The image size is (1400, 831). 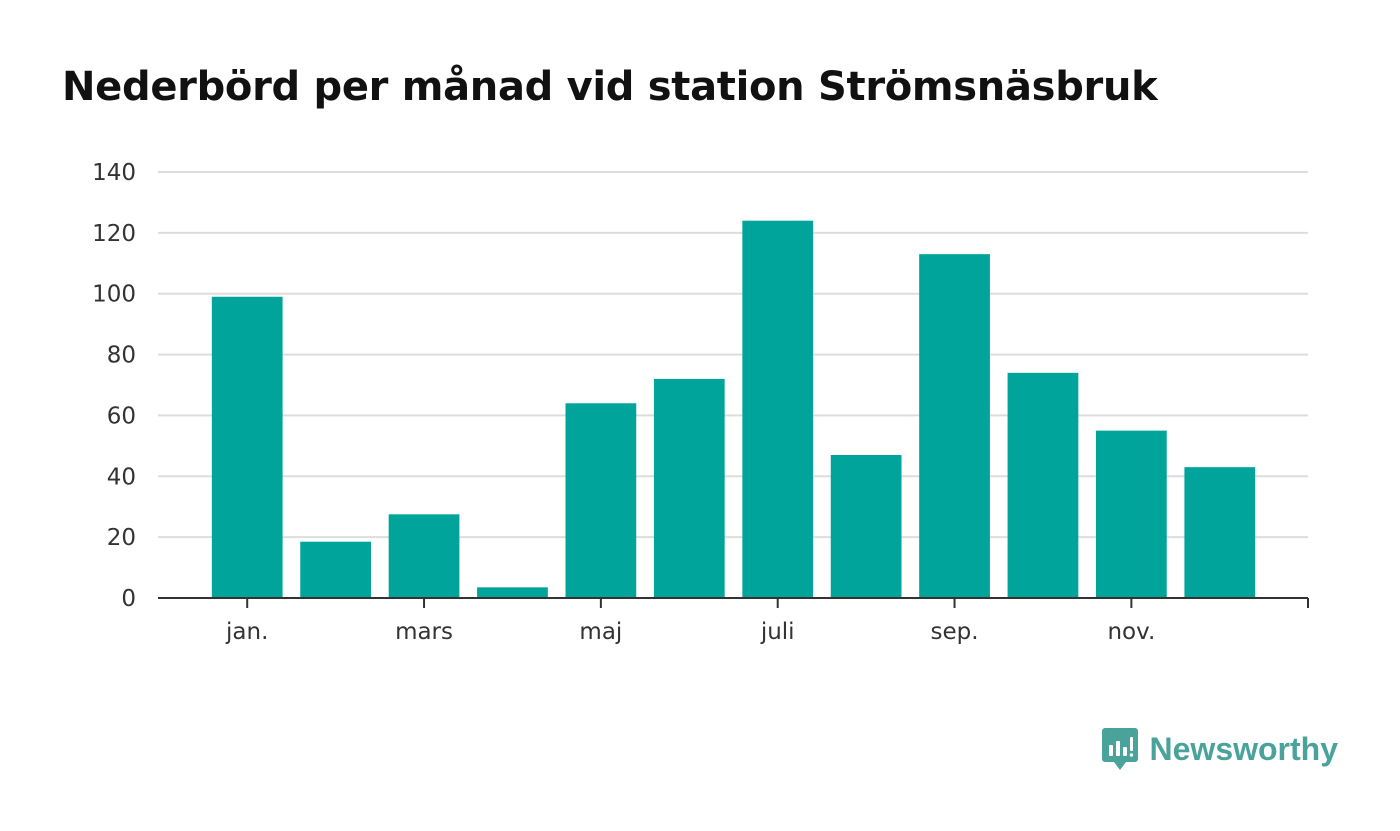 I want to click on brand-name: Newsworthy, so click(x=1243, y=748).